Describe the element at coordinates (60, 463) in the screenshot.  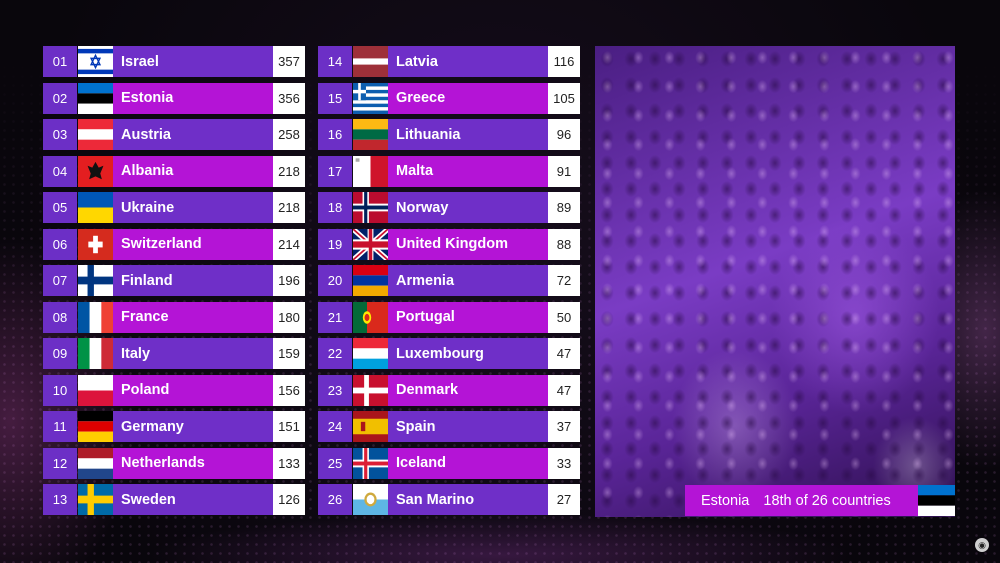
I see `rank-position: 12` at that location.